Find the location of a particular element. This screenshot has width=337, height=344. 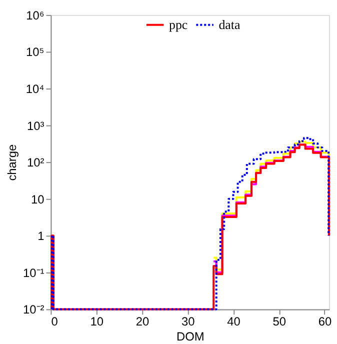

y-axis-title: charge is located at coordinates (12, 162).